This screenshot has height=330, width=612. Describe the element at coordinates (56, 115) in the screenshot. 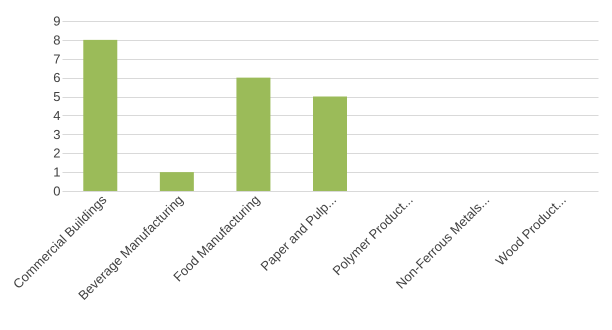

I see `y-tick-label: 4` at that location.